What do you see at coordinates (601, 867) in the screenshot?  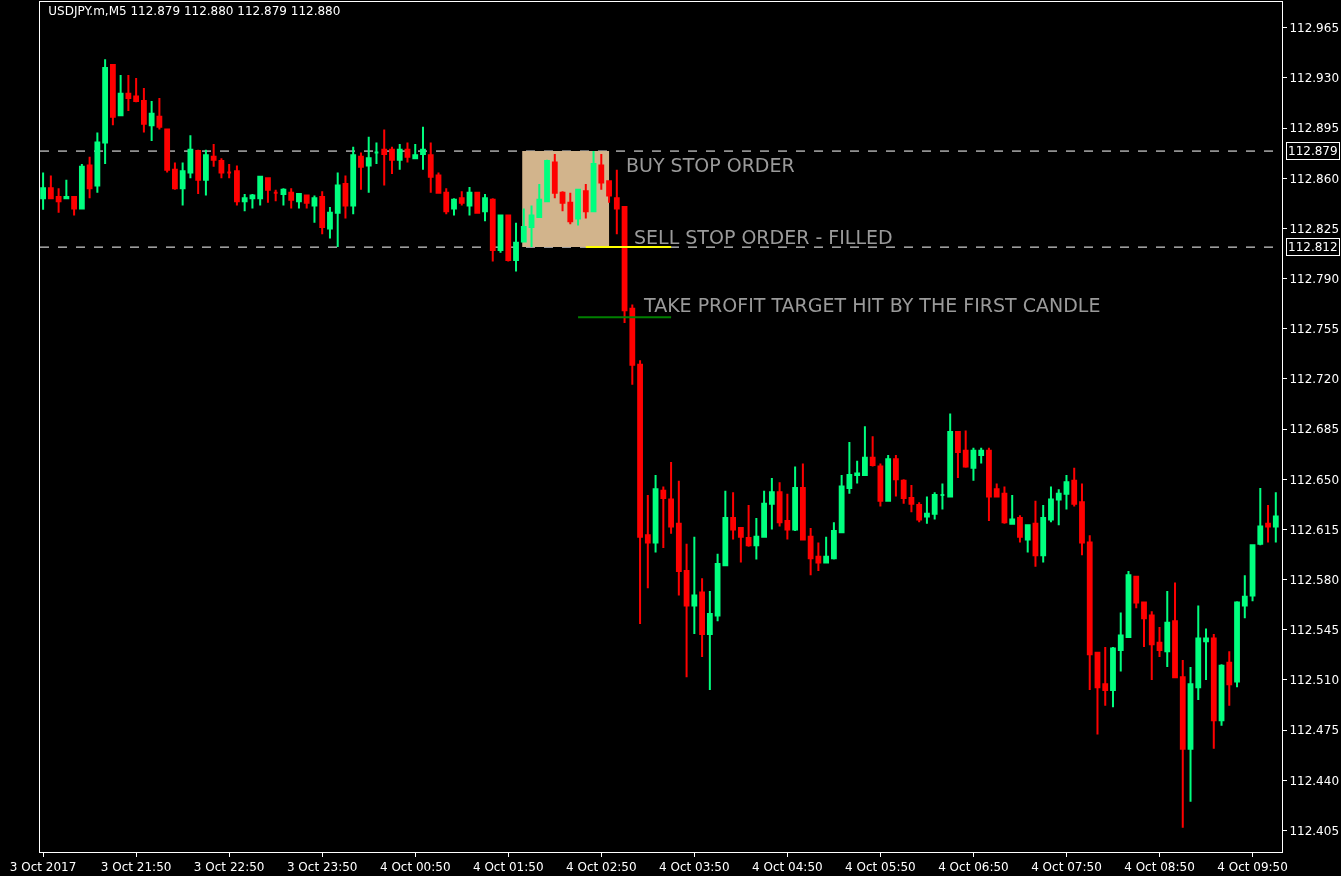 I see `x-tick-label: 4 Oct 02:50` at bounding box center [601, 867].